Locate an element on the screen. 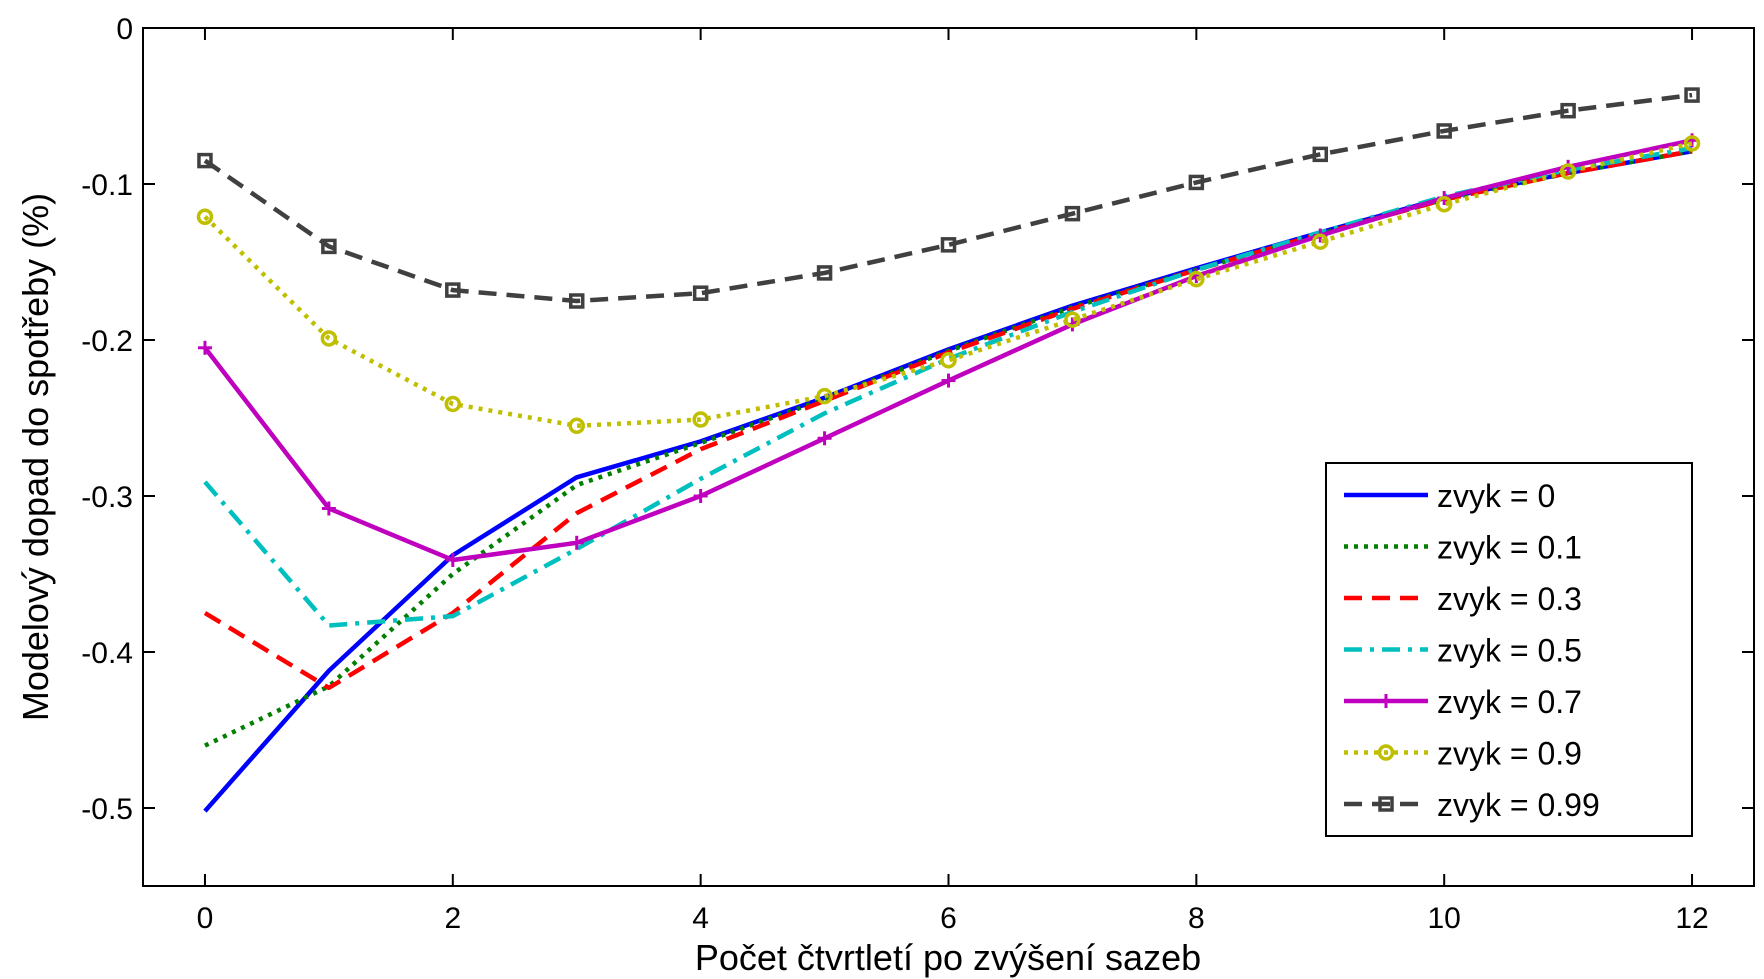 The height and width of the screenshot is (979, 1764). x-tick-label: 12 is located at coordinates (1691, 918).